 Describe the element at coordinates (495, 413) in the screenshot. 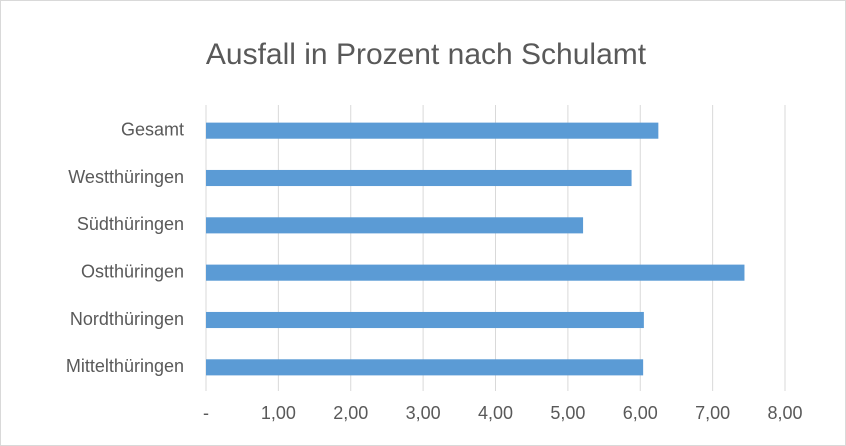

I see `x-tick-label: 4,00` at that location.